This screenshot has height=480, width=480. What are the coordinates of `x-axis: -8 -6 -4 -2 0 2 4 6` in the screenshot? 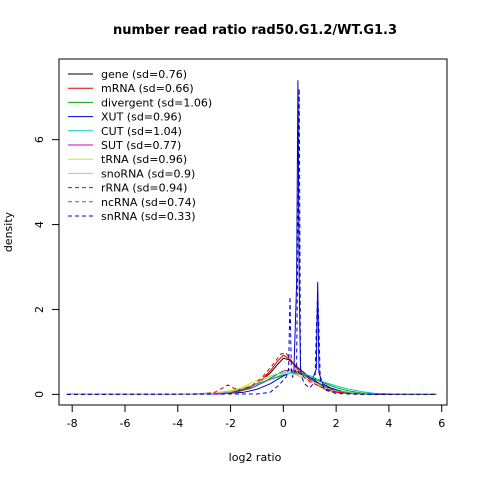 It's located at (256, 417).